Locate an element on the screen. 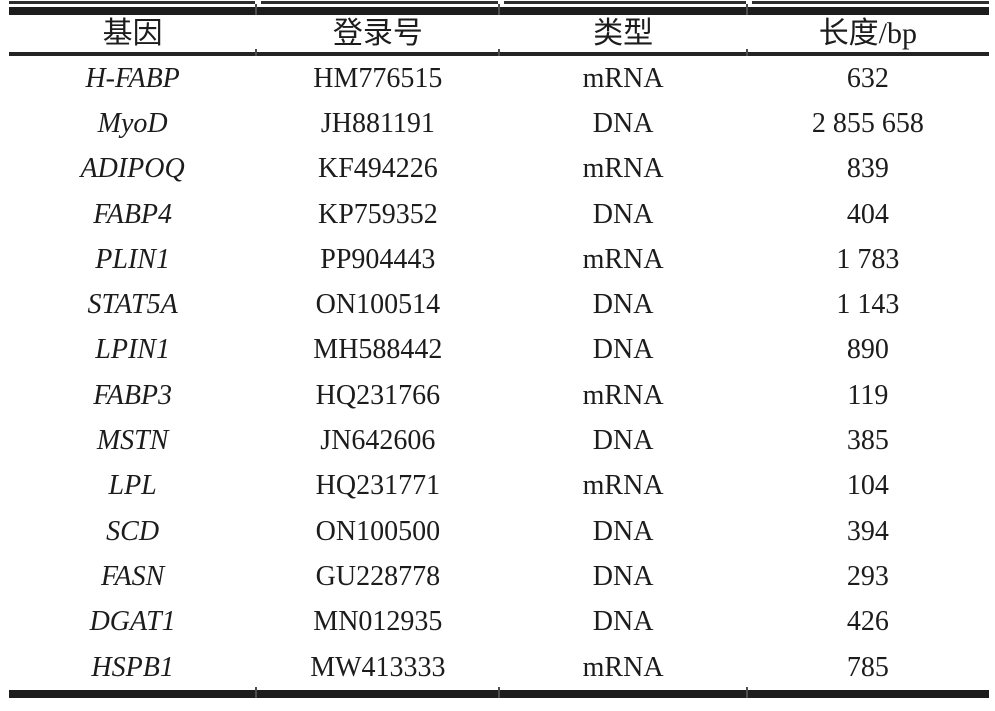  cell-length: 890 is located at coordinates (867, 350).